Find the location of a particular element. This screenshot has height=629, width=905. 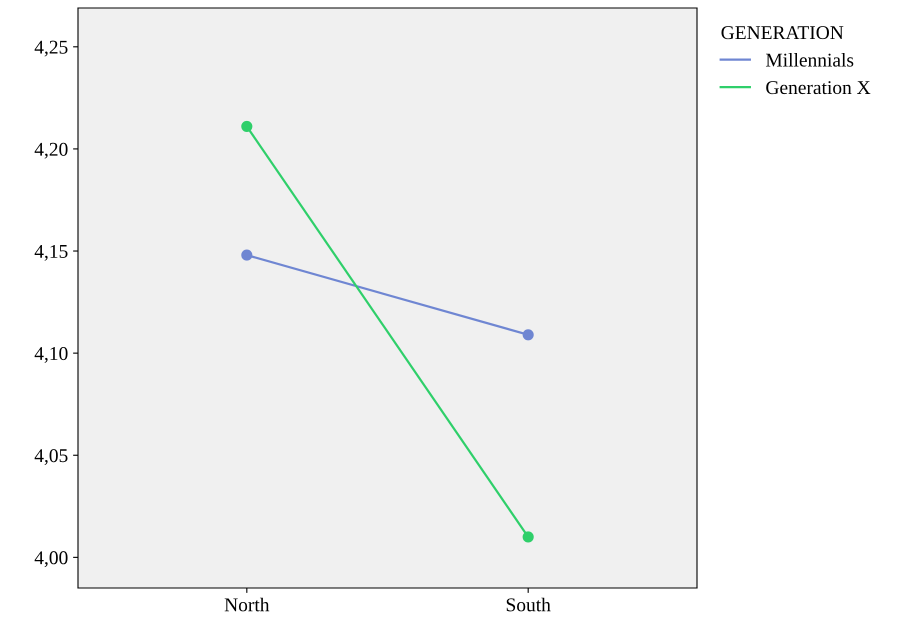

legend-label: Millennials is located at coordinates (810, 59).